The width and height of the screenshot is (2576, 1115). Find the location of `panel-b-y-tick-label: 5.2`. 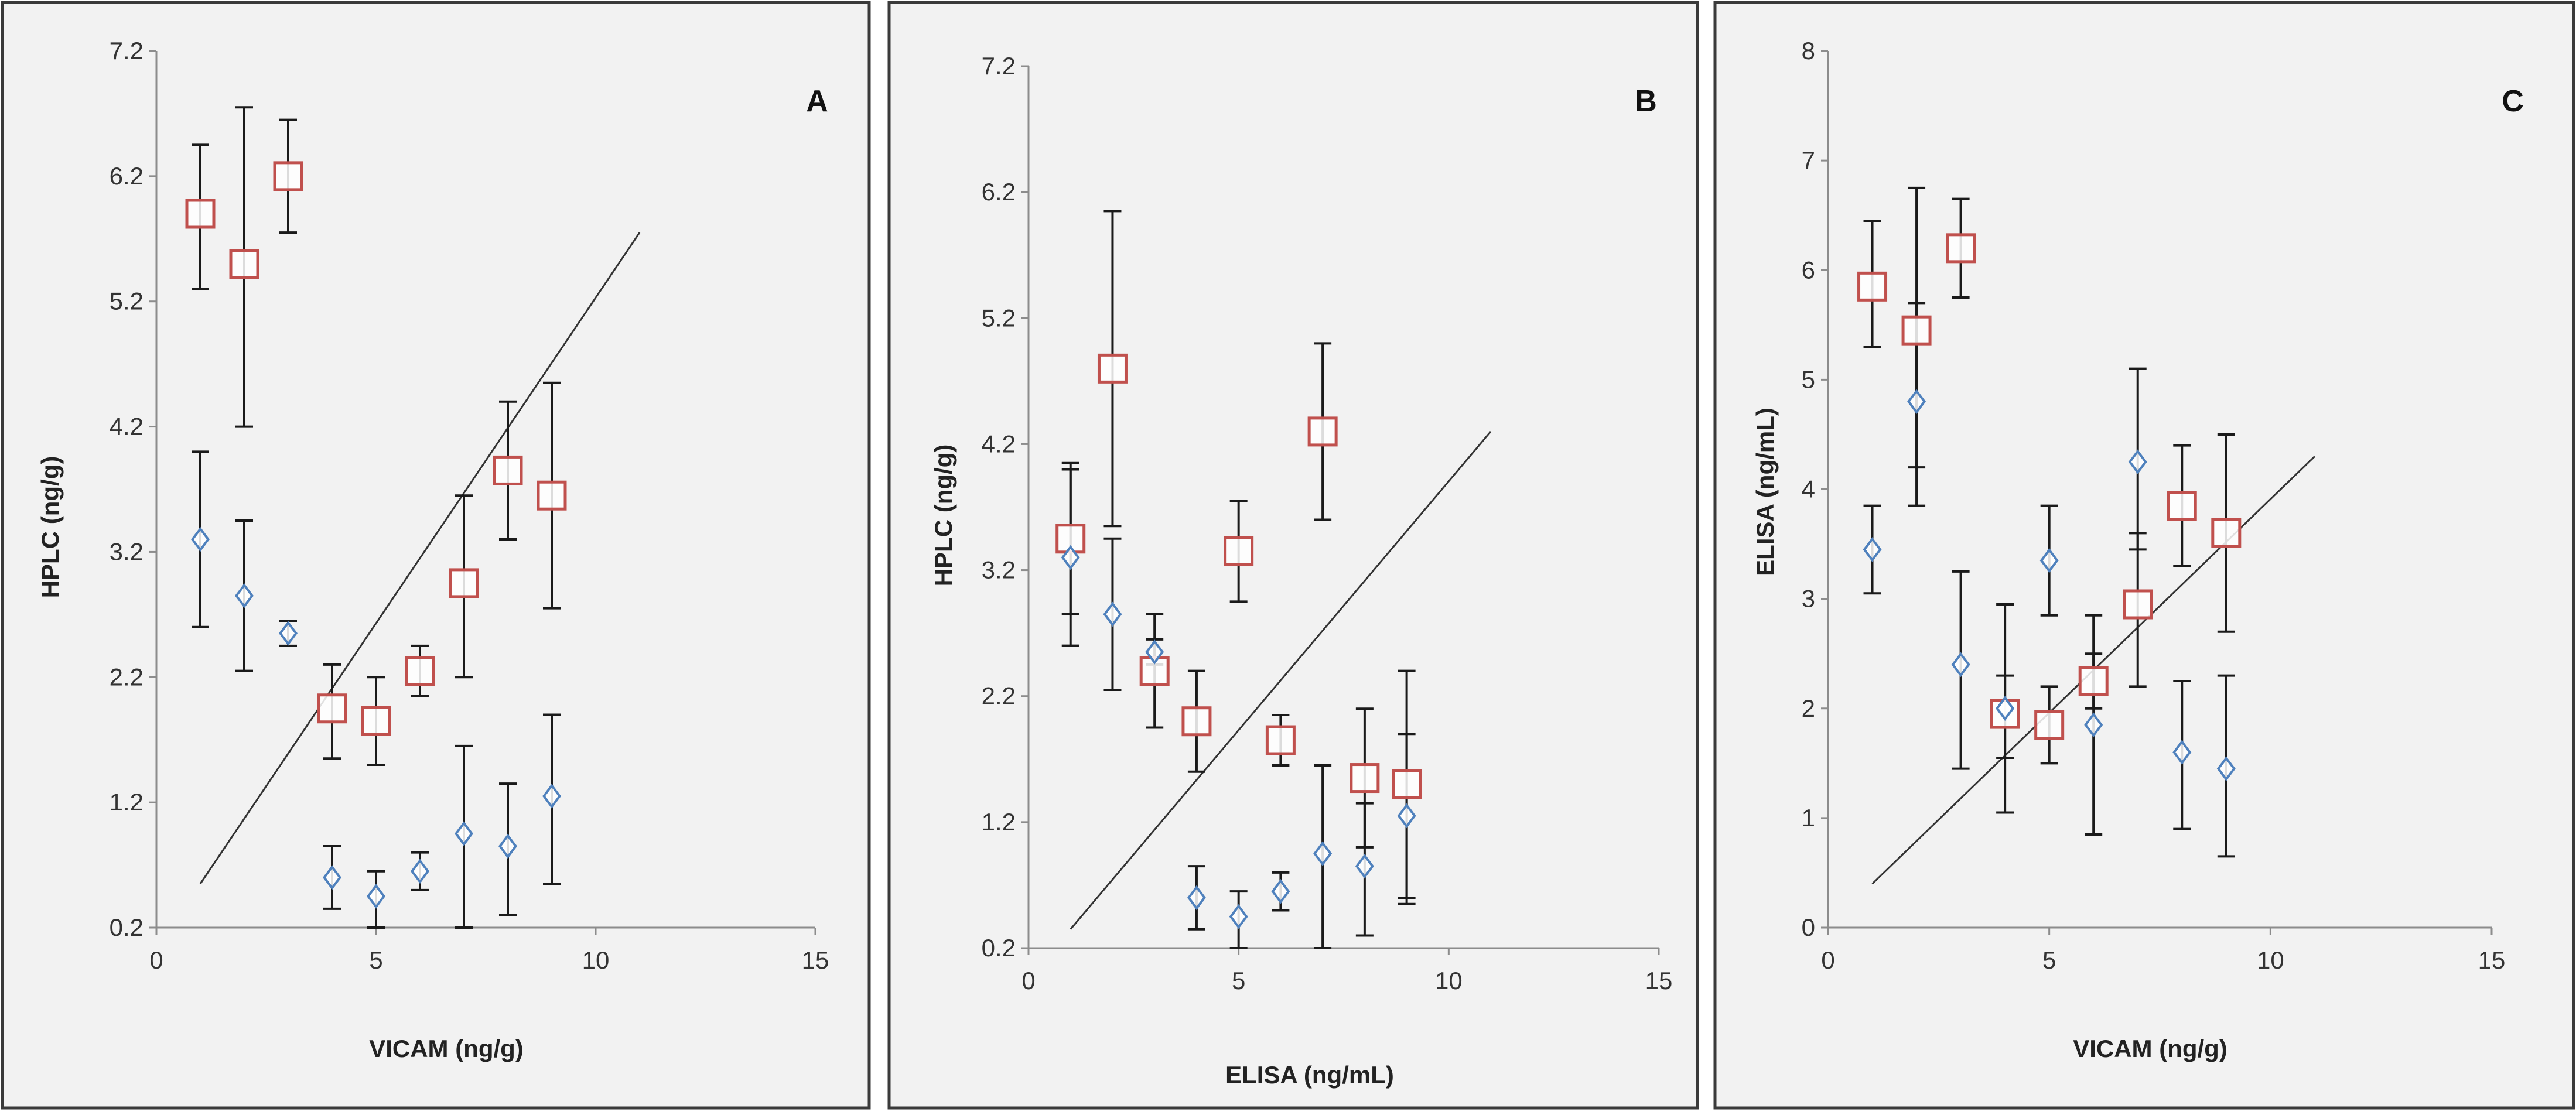

panel-b-y-tick-label: 5.2 is located at coordinates (999, 317).